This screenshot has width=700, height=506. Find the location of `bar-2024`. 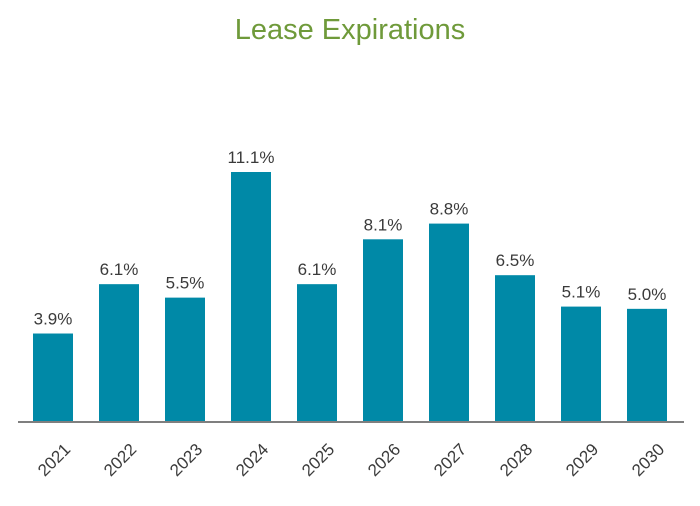

bar-2024 is located at coordinates (251, 296).